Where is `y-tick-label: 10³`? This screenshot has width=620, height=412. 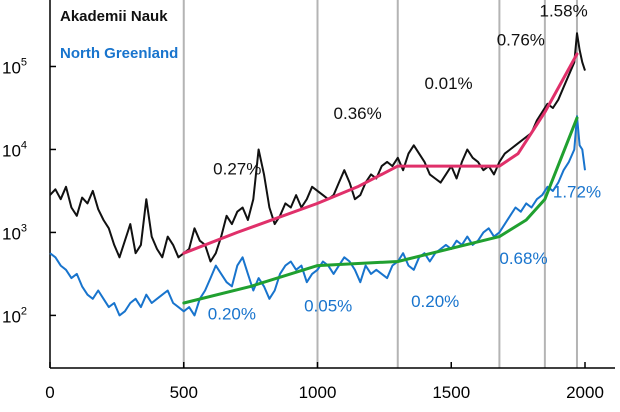 y-tick-label: 10³ is located at coordinates (14, 232).